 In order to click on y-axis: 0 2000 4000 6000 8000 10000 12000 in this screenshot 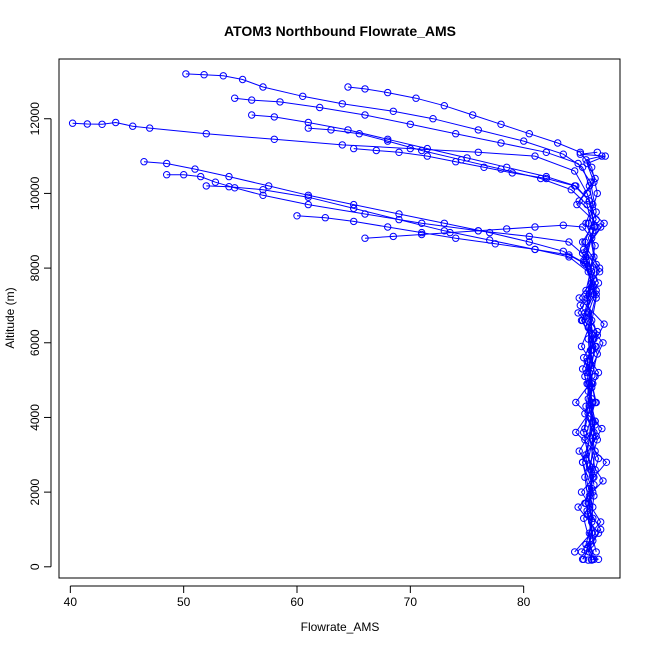, I will do `click(40, 336)`.